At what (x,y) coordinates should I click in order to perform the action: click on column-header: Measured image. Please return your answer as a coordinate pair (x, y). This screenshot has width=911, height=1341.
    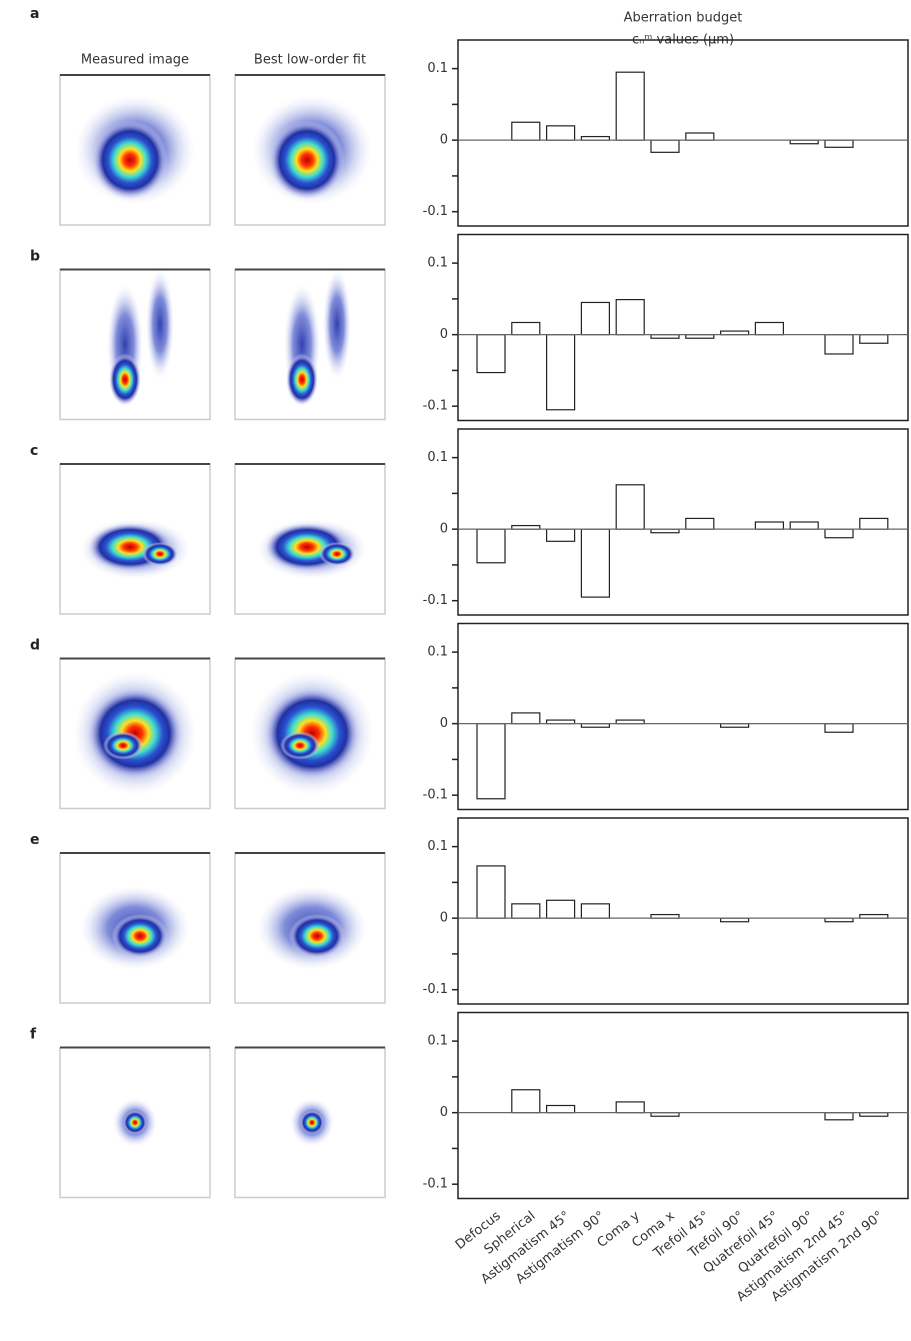
    Looking at the image, I should click on (135, 60).